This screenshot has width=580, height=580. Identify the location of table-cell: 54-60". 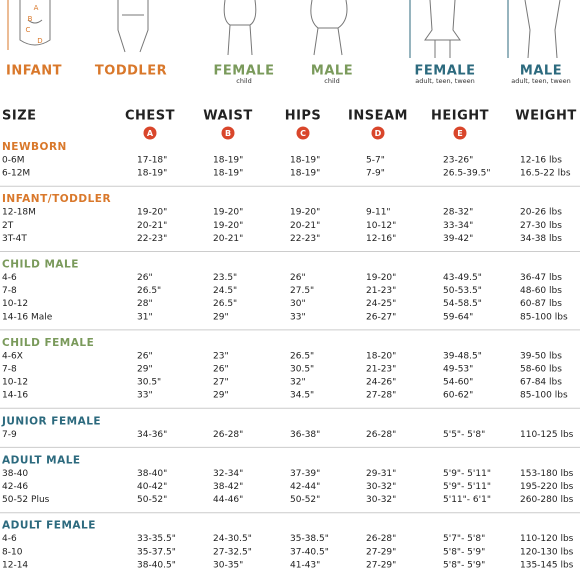
(458, 383).